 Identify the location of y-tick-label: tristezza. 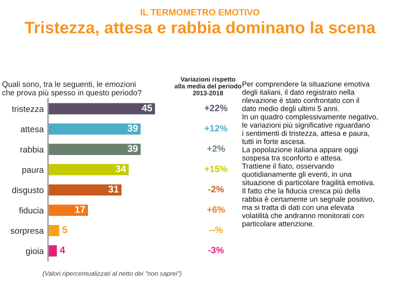
(28, 109).